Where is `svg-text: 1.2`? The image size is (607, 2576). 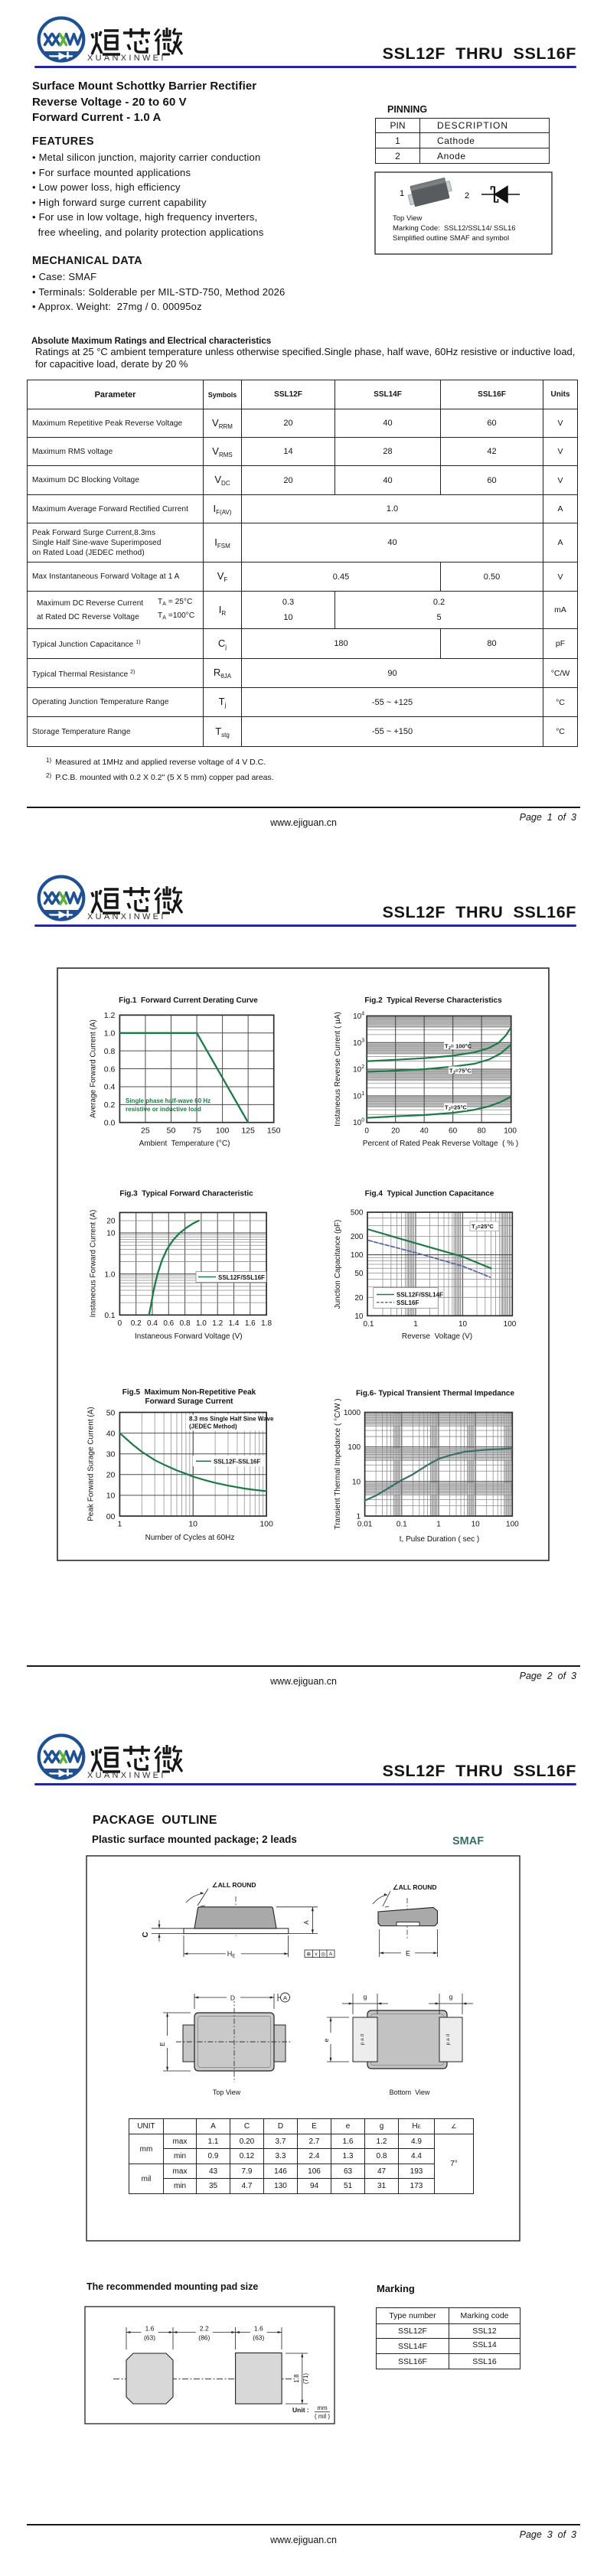 svg-text: 1.2 is located at coordinates (110, 1015).